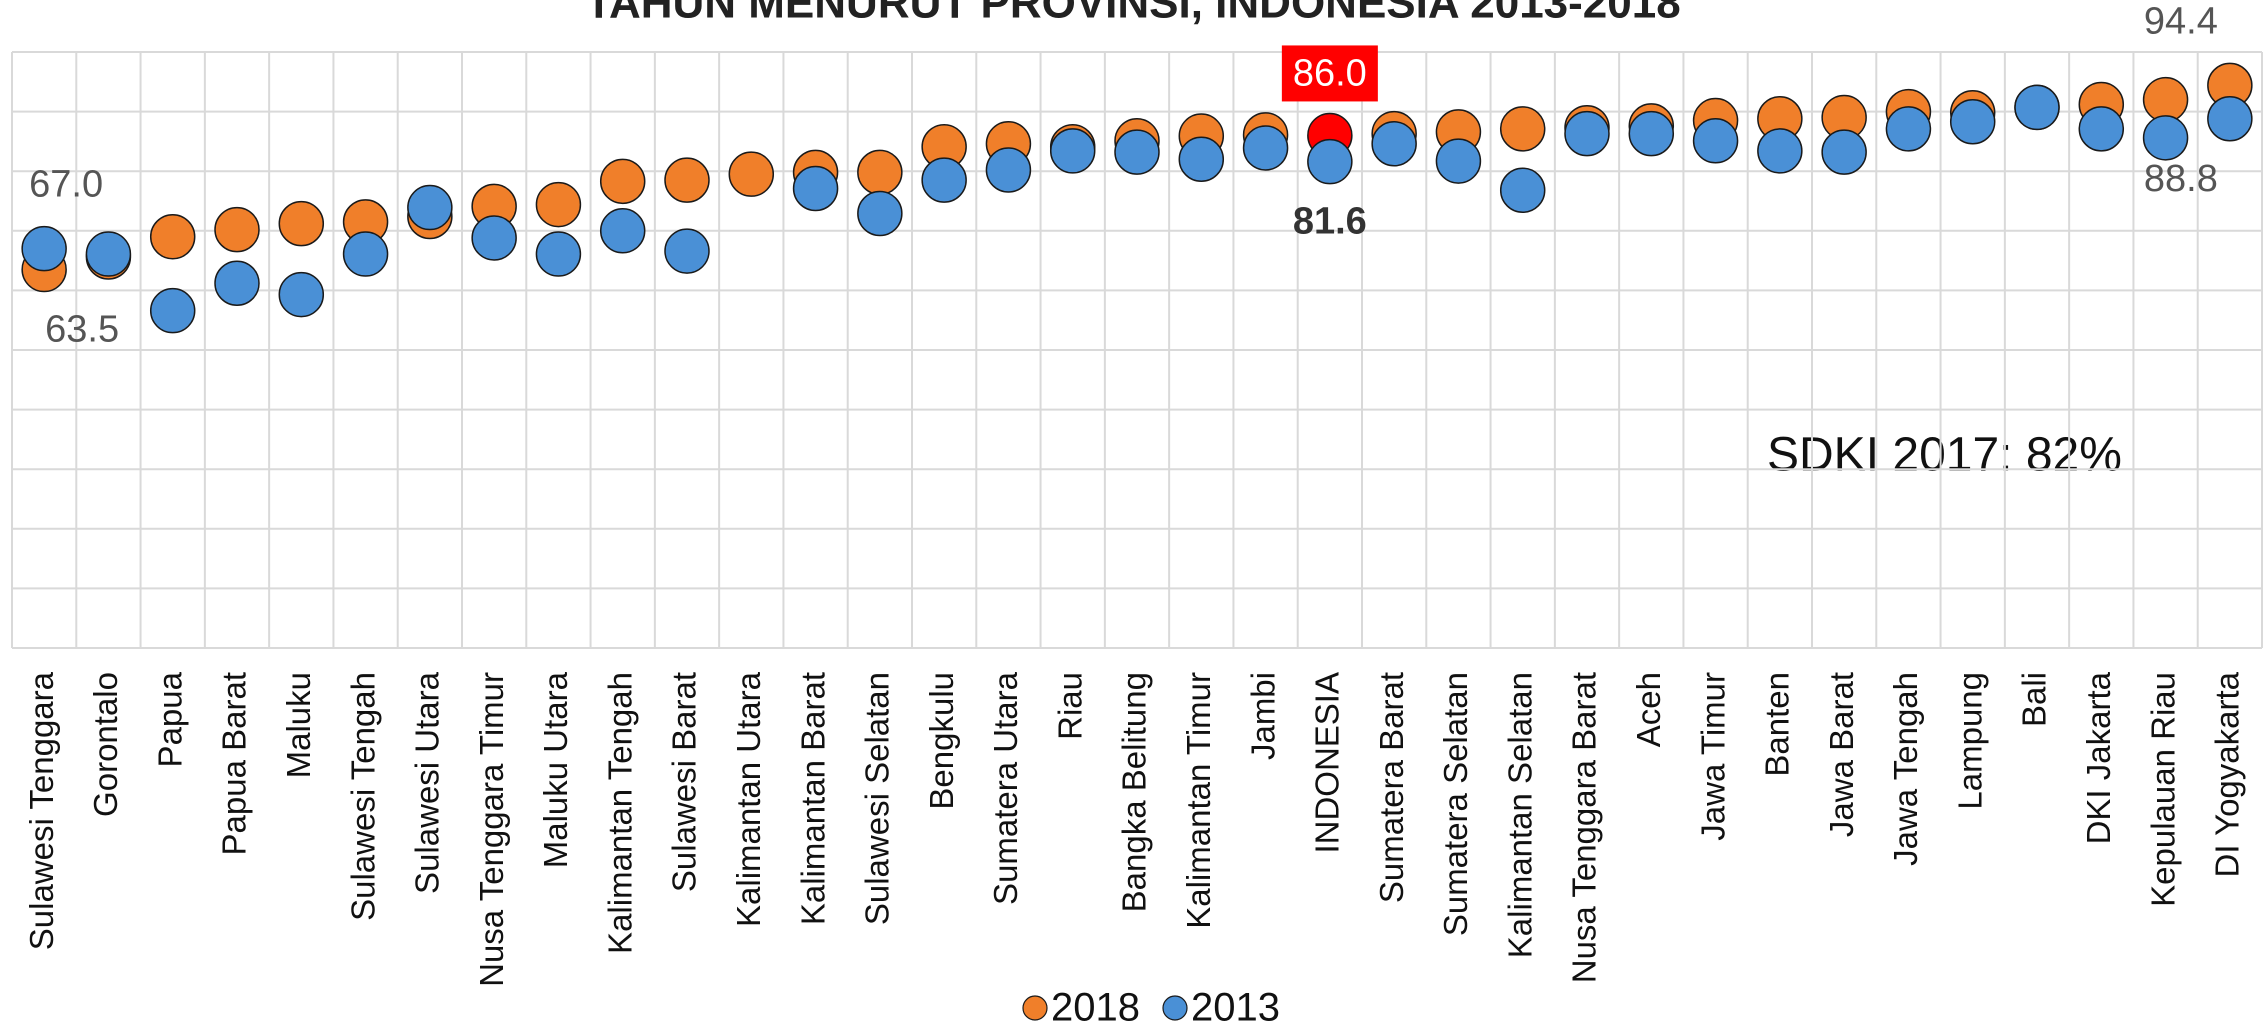 The image size is (2267, 1023). I want to click on x-tick-label: Kepulauan Riau, so click(2162, 789).